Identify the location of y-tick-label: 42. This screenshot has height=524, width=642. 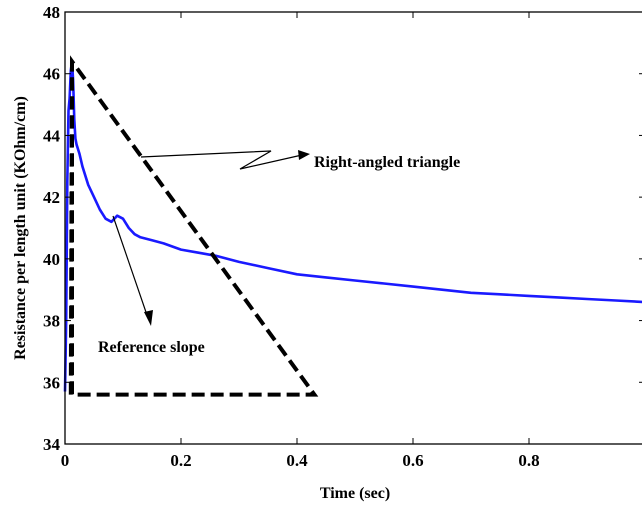
(51, 197).